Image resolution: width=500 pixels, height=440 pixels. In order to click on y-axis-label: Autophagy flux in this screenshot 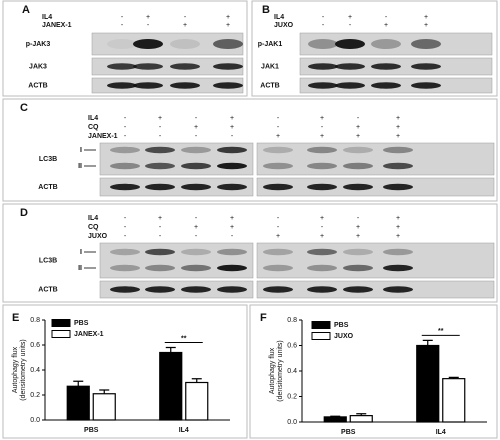, I will do `click(272, 370)`.